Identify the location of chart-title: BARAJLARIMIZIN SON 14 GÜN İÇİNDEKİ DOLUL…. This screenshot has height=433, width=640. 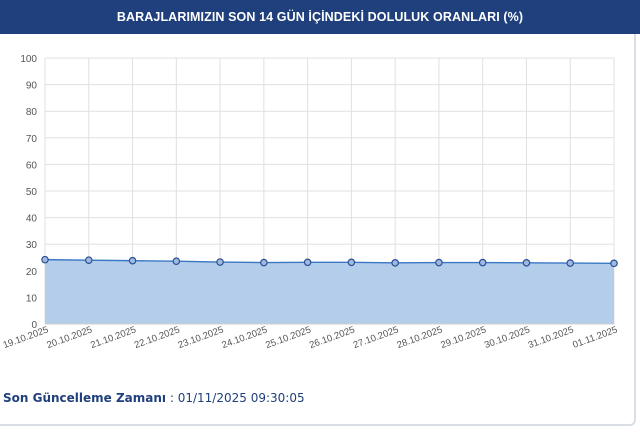
(320, 17).